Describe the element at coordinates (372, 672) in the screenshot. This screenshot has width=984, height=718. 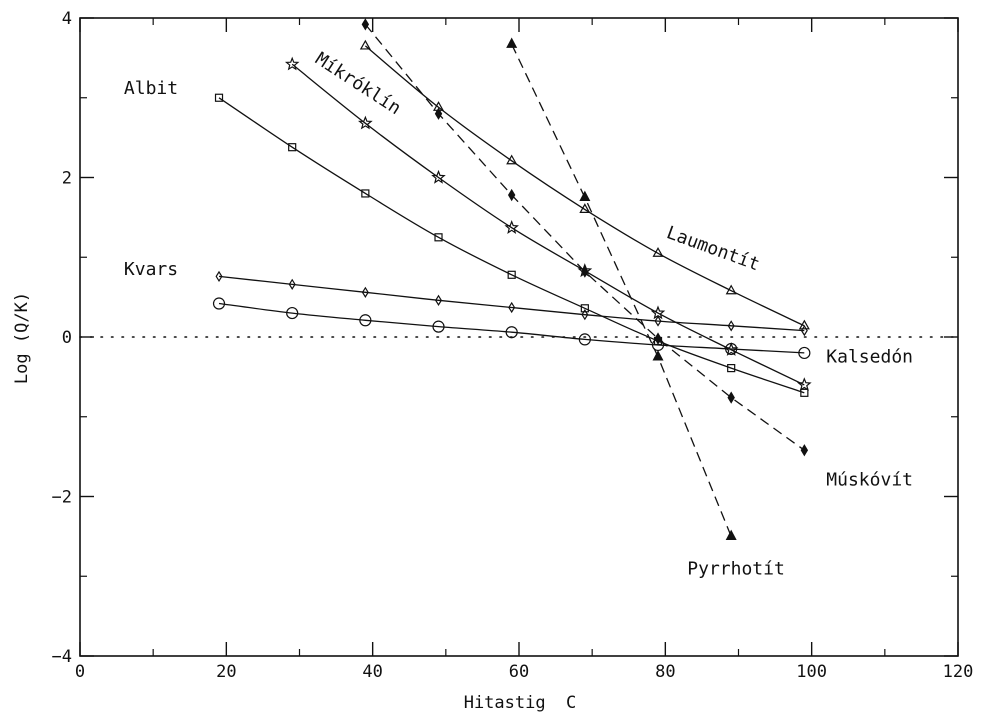
I see `x-tick-label: 40` at that location.